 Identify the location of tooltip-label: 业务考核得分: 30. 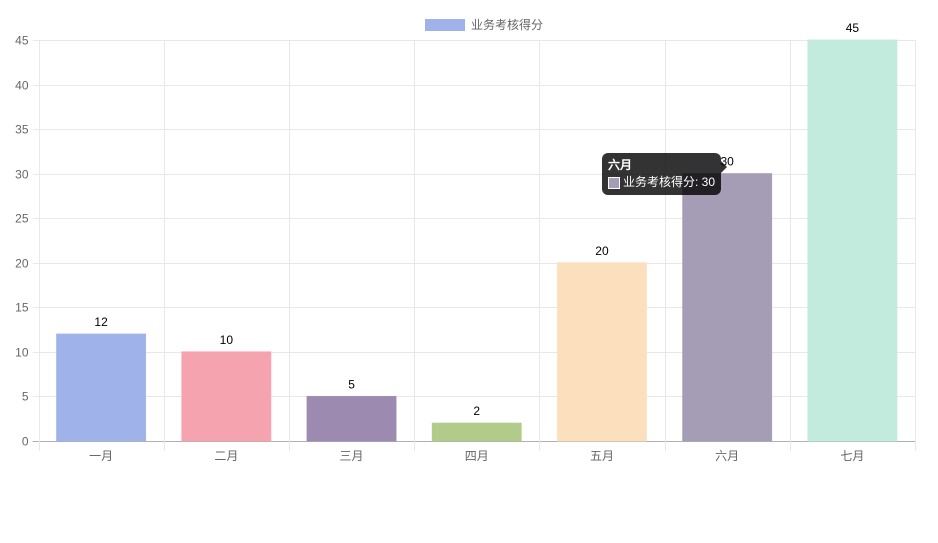
(669, 182).